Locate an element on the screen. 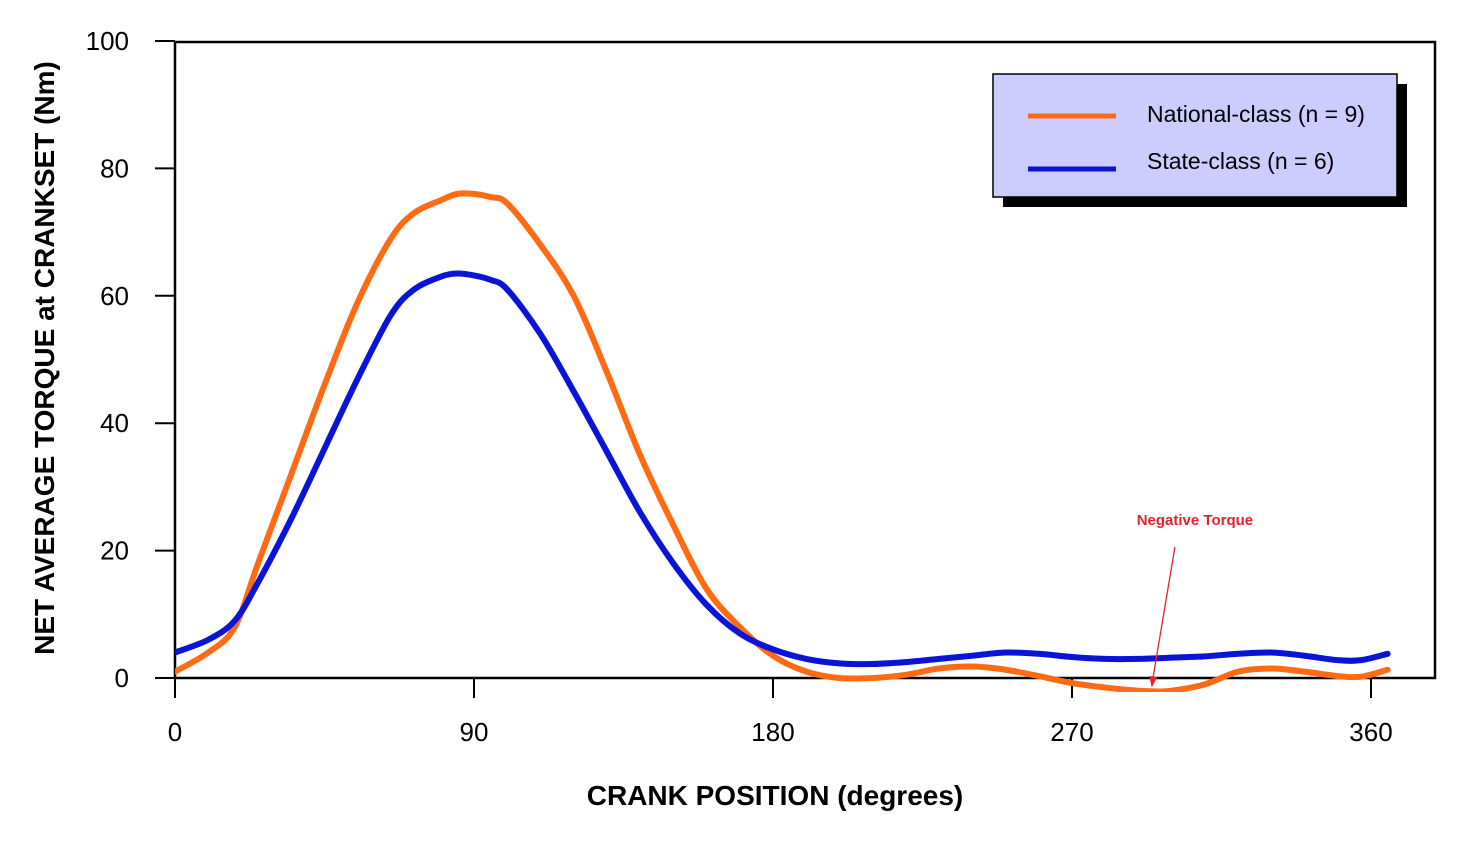 This screenshot has height=848, width=1478. annotation-arrow is located at coordinates (1163, 616).